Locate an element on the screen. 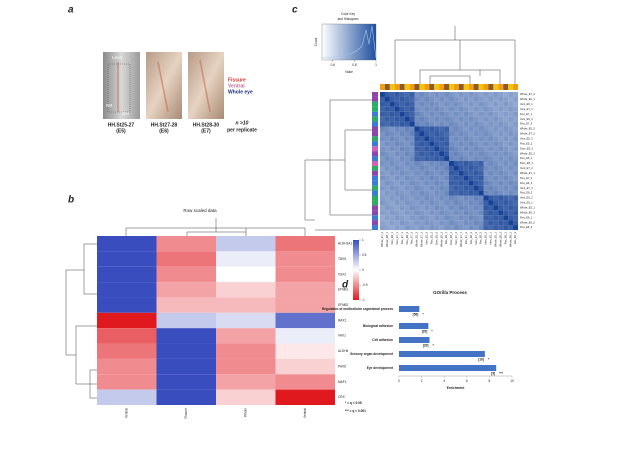 Image resolution: width=617 pixels, height=456 pixels. photo is located at coordinates (121, 85).